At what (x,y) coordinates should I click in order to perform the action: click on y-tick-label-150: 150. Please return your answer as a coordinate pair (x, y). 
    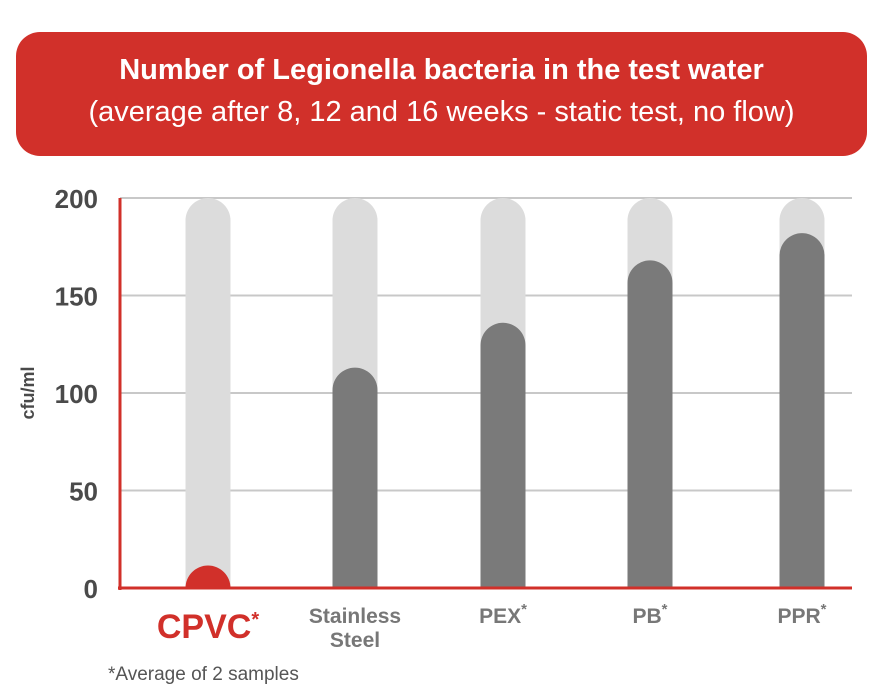
    Looking at the image, I should click on (76, 297).